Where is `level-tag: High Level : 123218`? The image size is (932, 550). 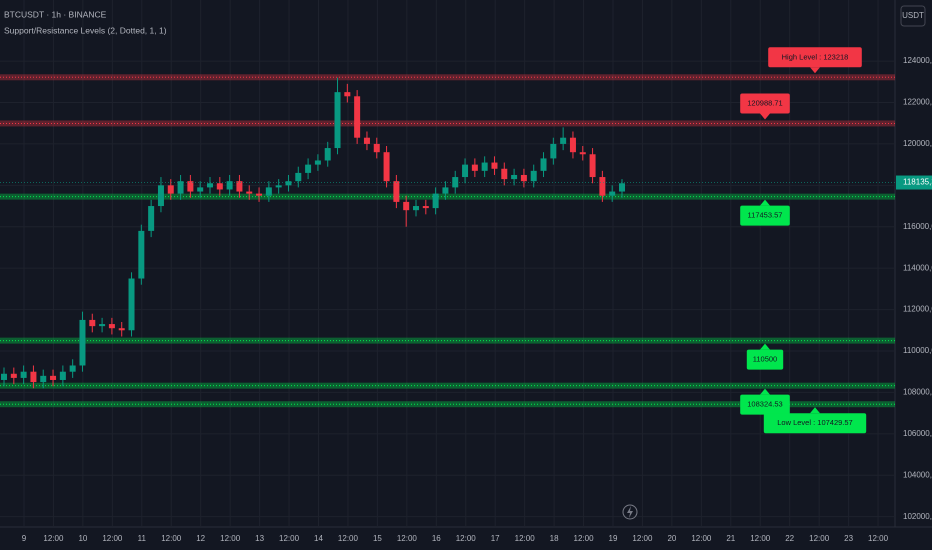 level-tag: High Level : 123218 is located at coordinates (815, 60).